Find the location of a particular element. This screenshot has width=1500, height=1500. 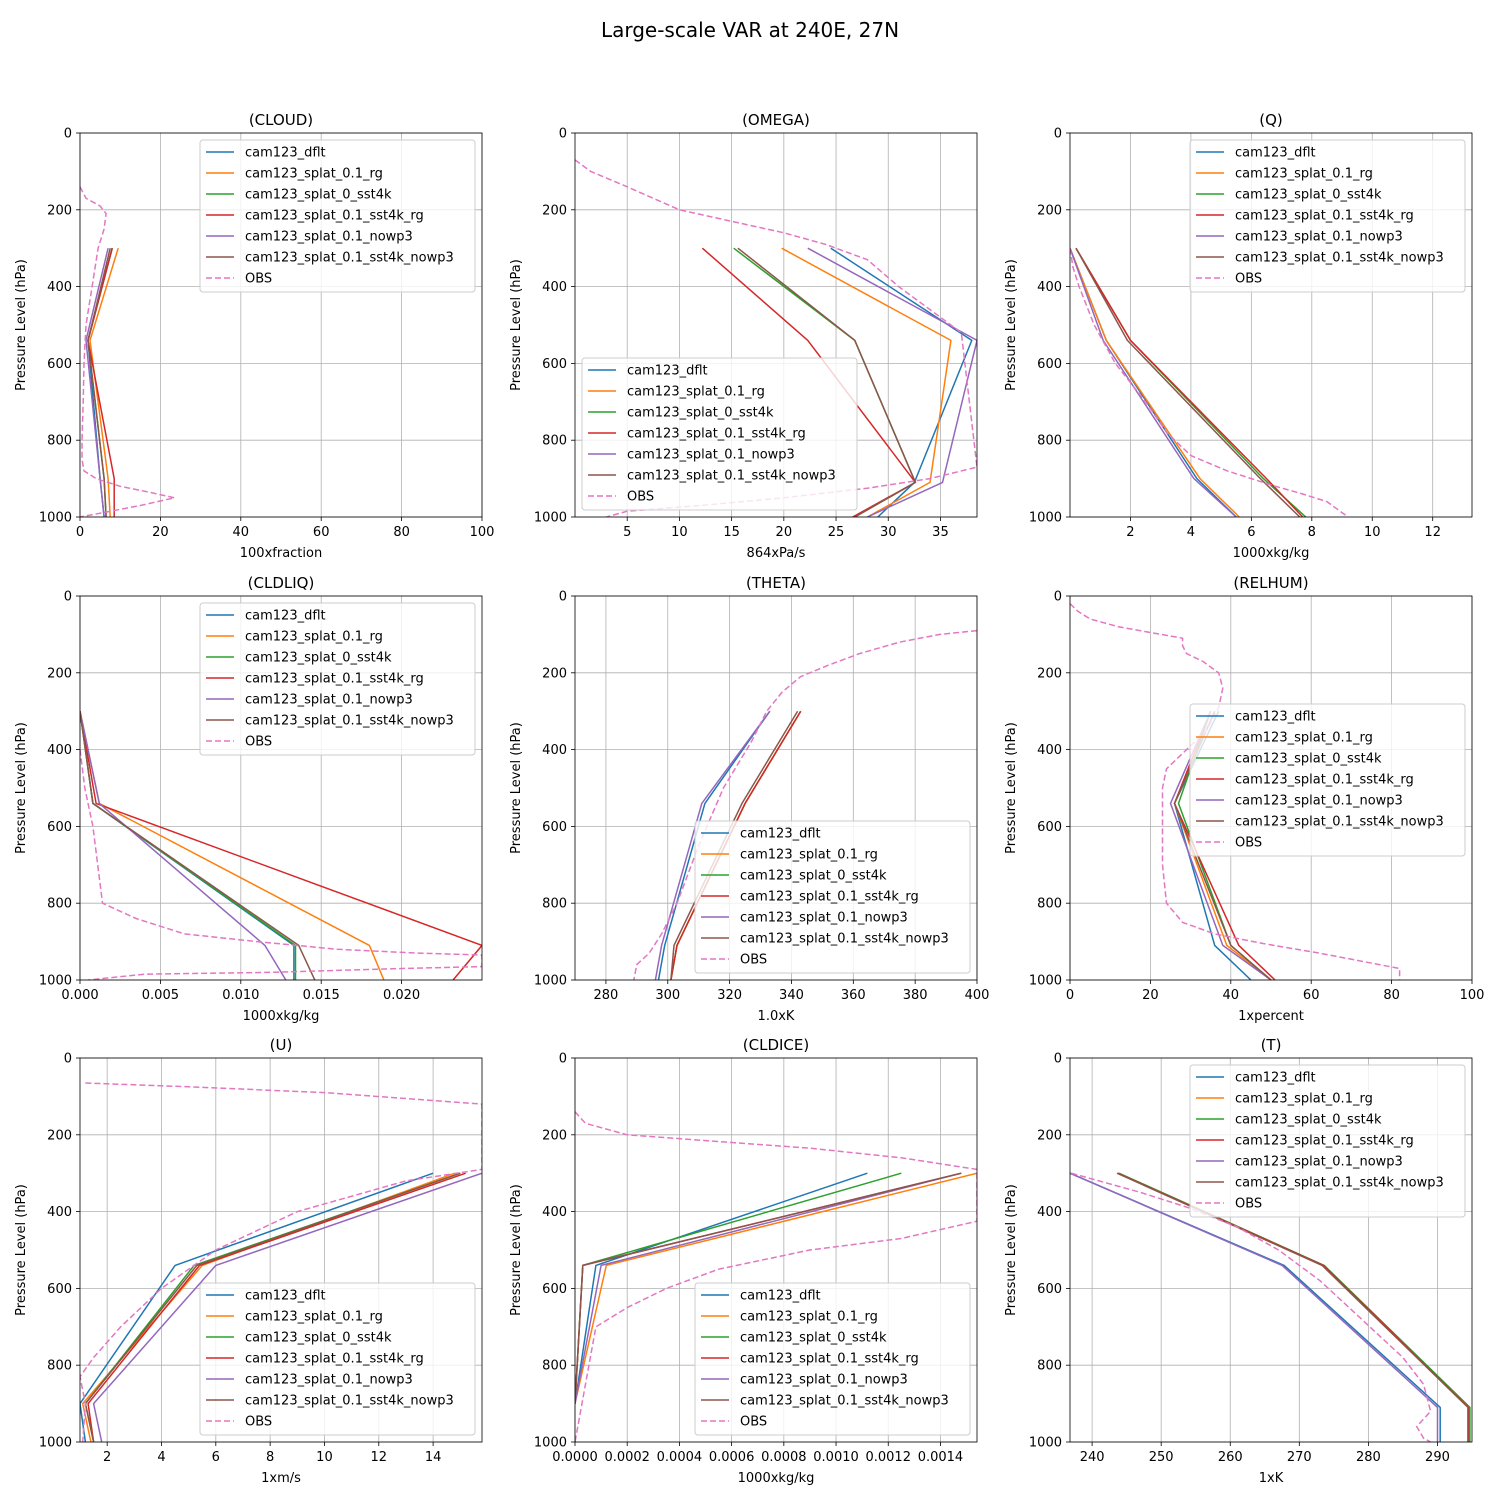

chart-title: (Q) is located at coordinates (1271, 120).